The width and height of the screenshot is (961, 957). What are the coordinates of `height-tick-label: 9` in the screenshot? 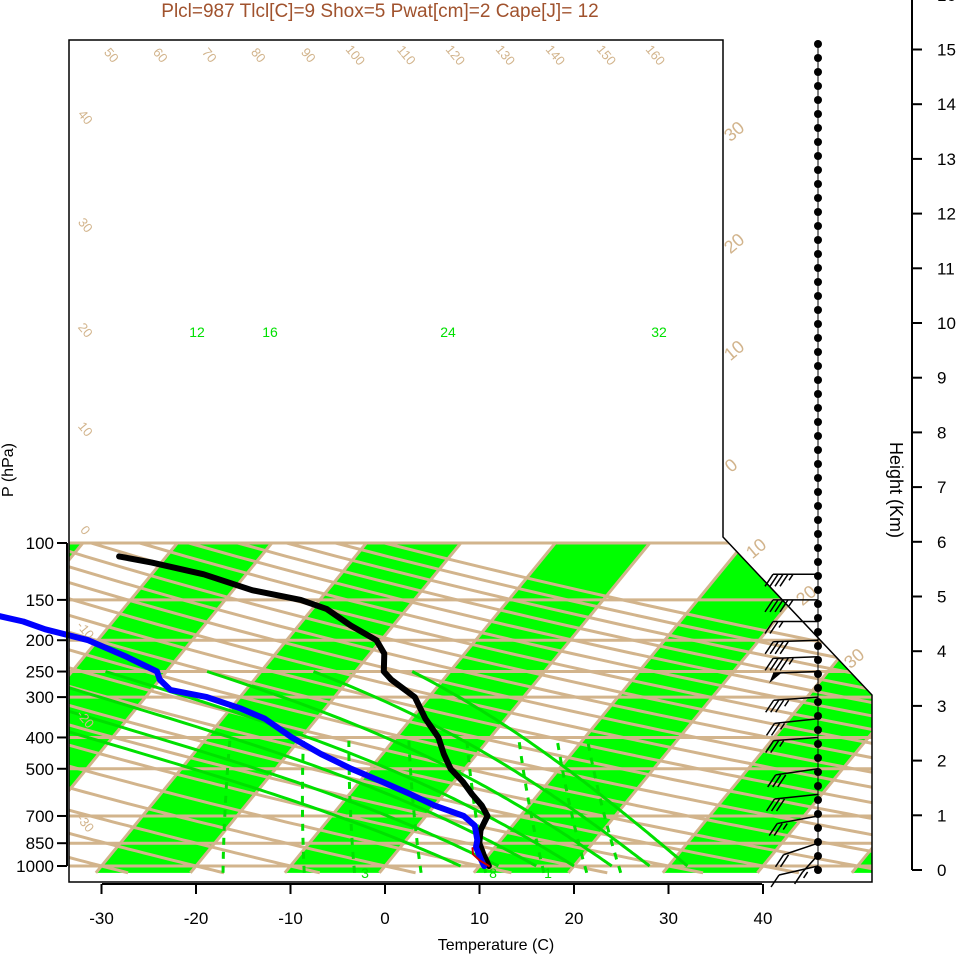 It's located at (941, 378).